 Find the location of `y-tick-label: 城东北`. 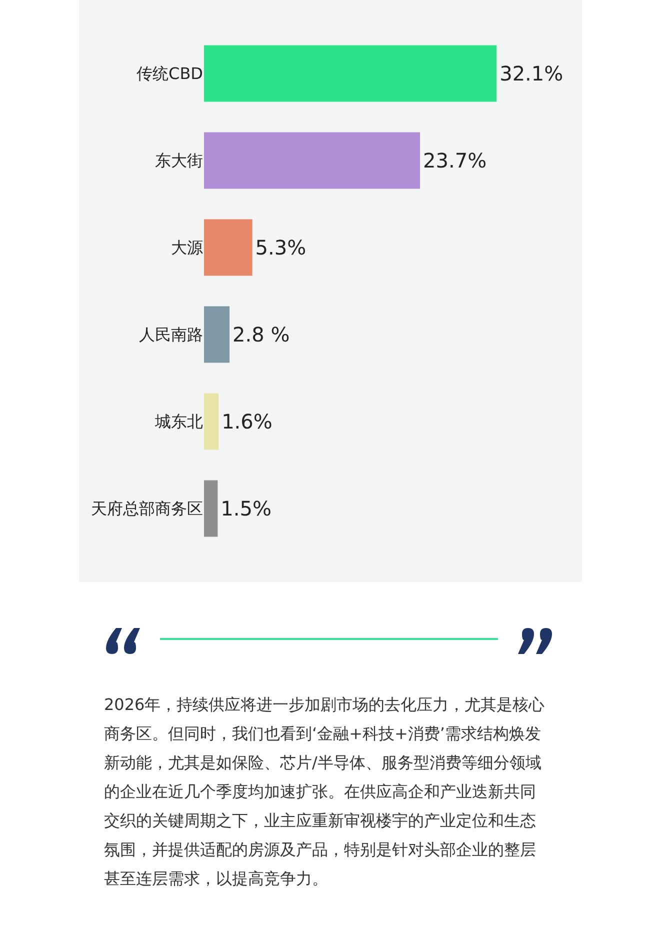

y-tick-label: 城东北 is located at coordinates (178, 422).